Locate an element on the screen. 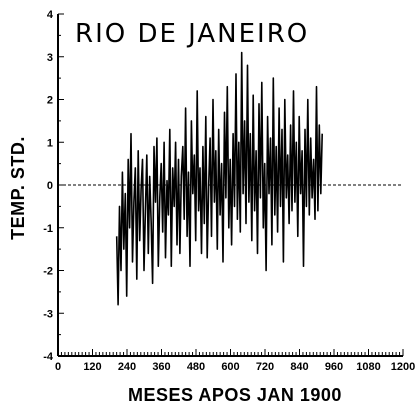  y-tick-label: 4 is located at coordinates (50, 15).